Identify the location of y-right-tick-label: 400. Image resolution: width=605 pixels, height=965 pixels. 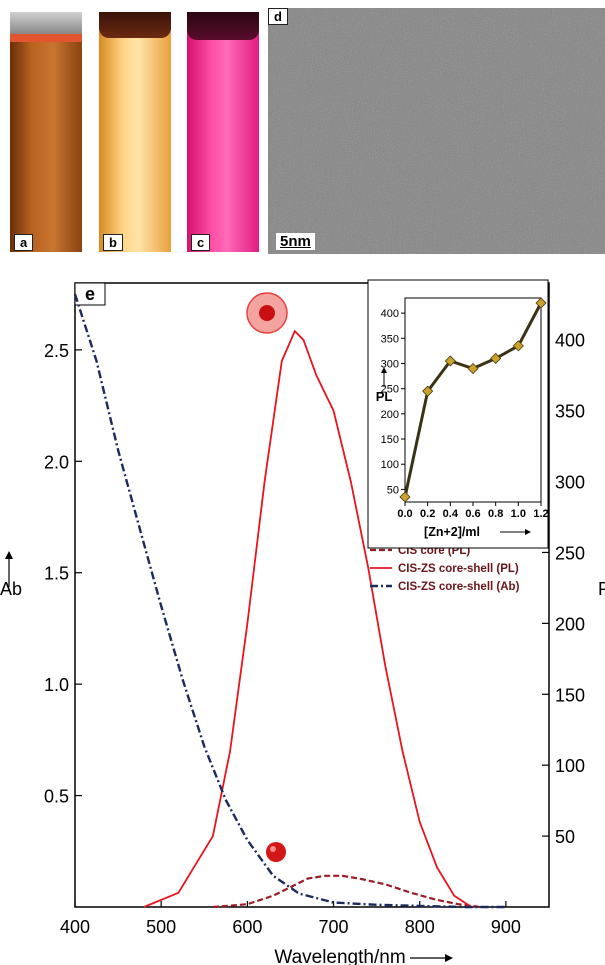
(570, 341).